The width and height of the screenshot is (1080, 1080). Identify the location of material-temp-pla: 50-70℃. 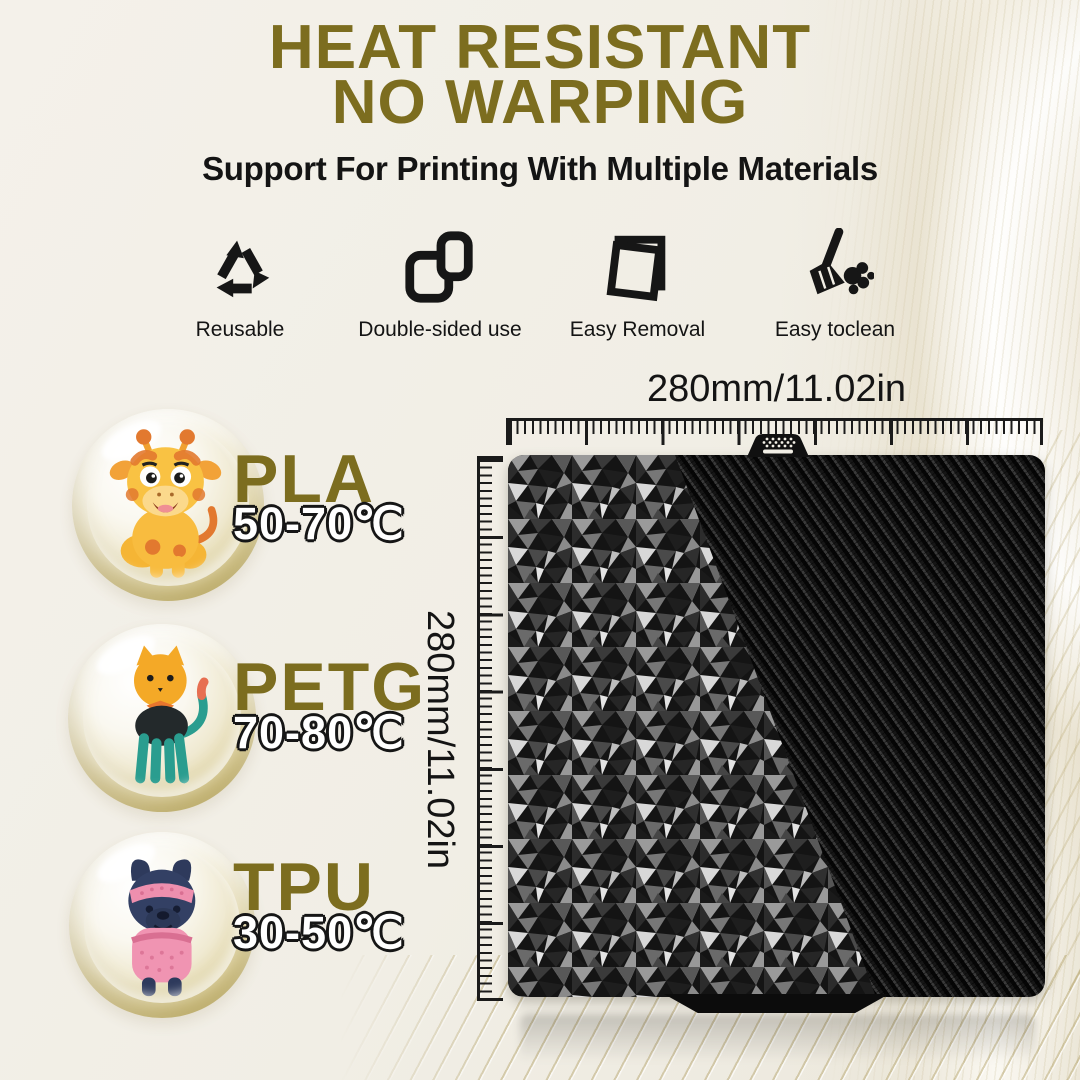
(319, 523).